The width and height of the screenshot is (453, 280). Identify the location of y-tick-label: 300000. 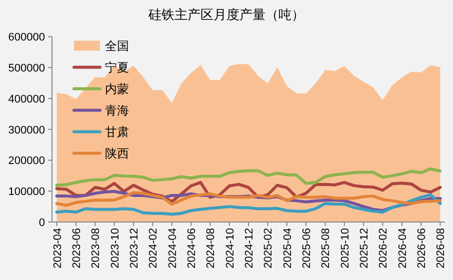
(26, 130).